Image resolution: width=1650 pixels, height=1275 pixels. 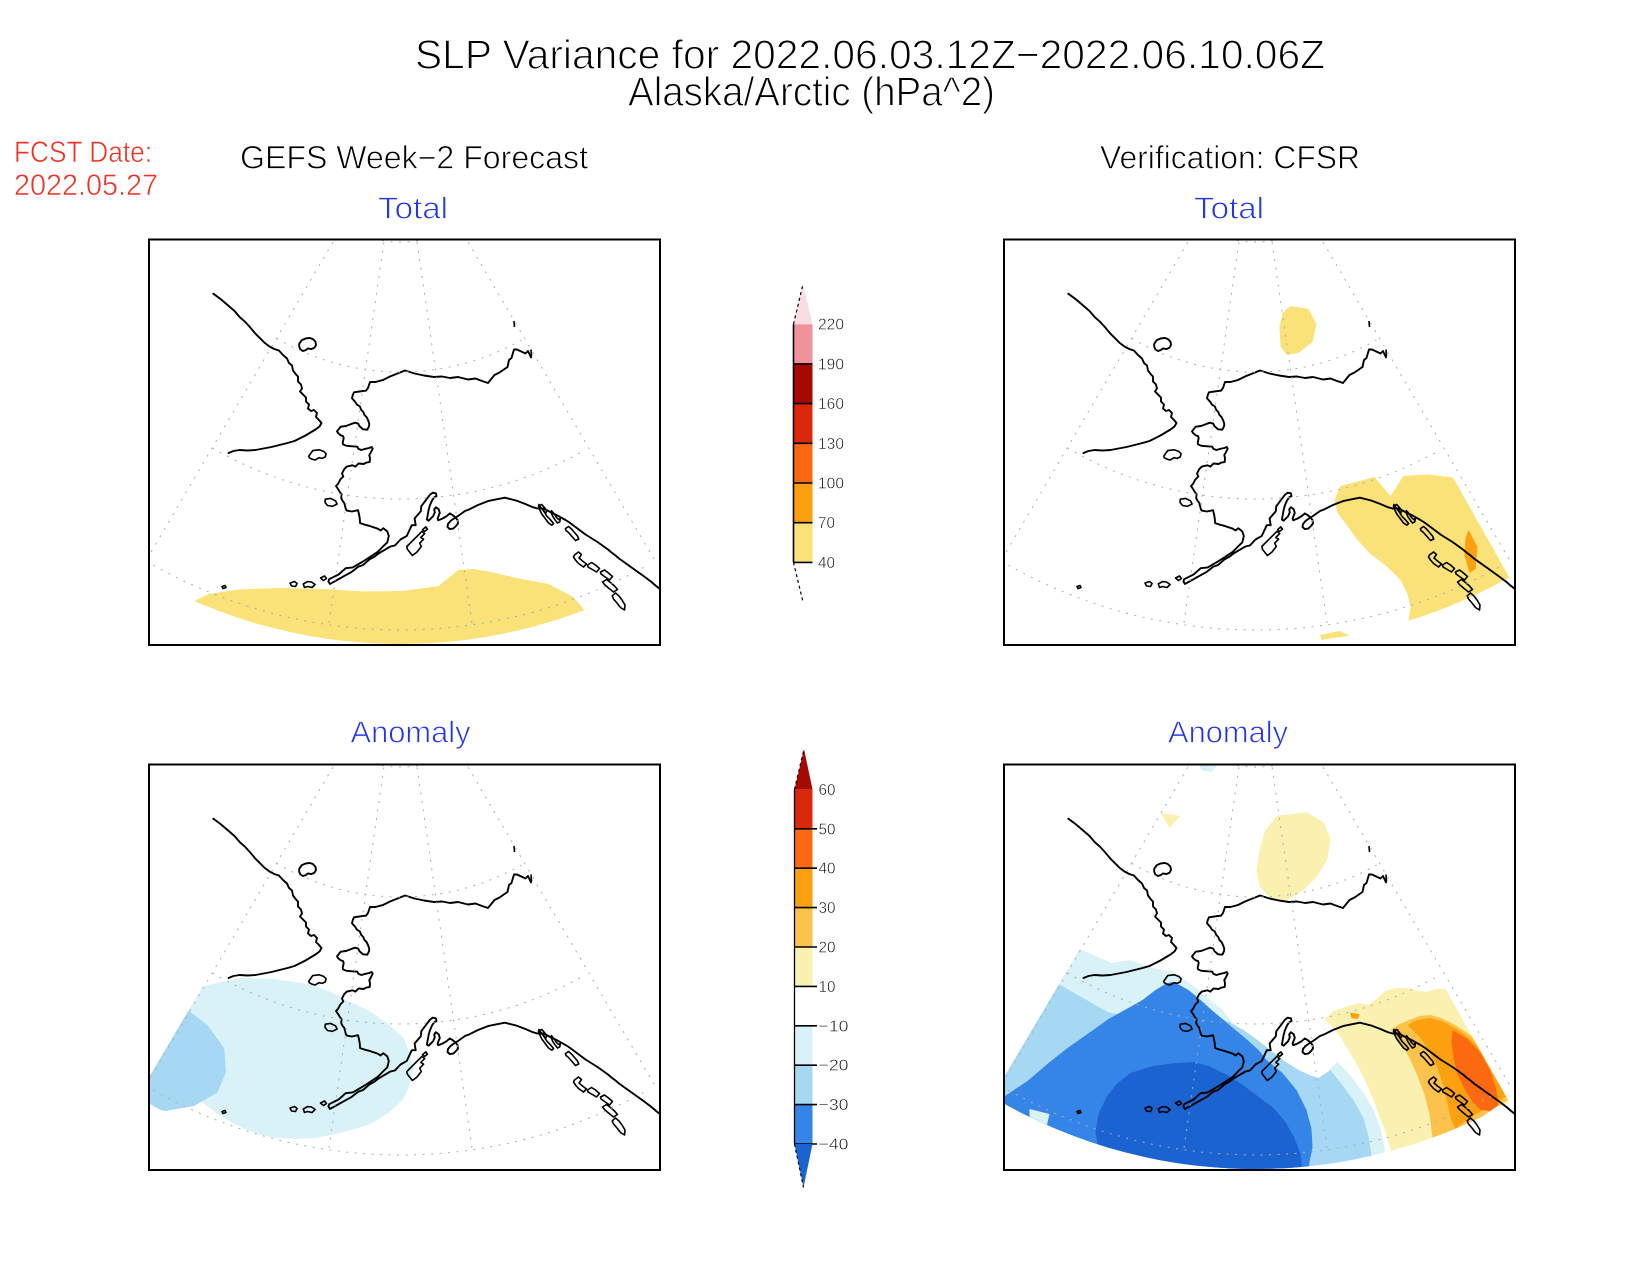 What do you see at coordinates (827, 908) in the screenshot?
I see `svg-text: 30` at bounding box center [827, 908].